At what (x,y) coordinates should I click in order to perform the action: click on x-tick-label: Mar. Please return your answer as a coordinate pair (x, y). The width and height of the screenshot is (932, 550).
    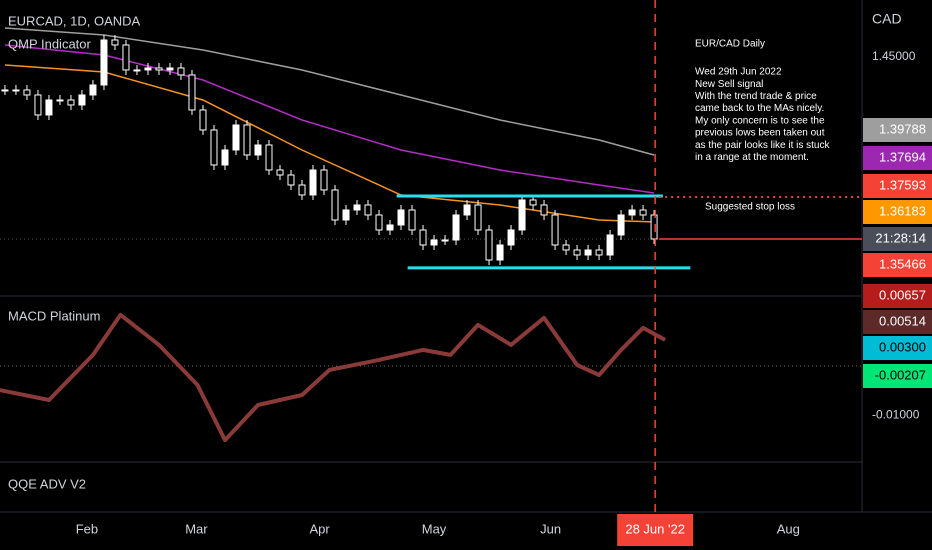
    Looking at the image, I should click on (196, 528).